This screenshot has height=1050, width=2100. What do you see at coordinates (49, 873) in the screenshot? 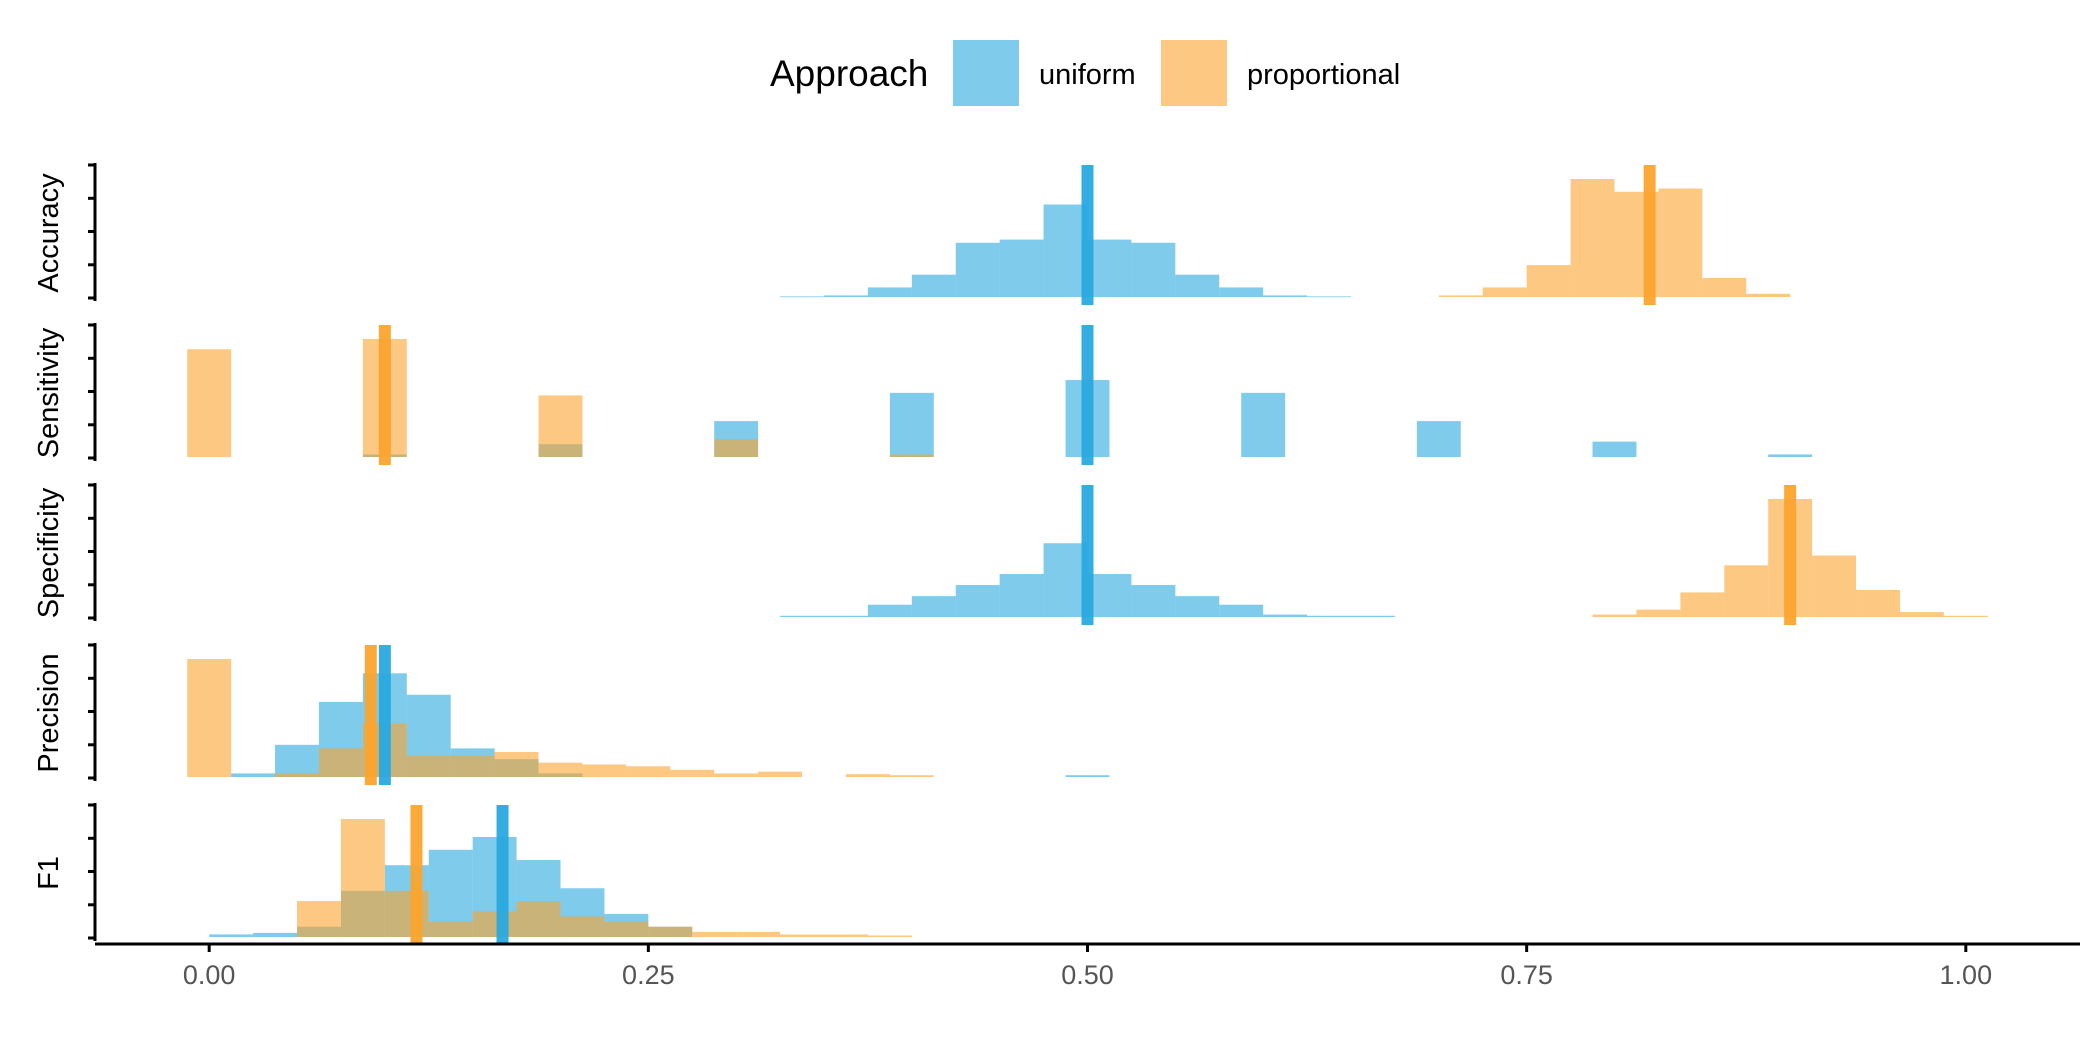
I see `facet-label-f1: F1` at bounding box center [49, 873].